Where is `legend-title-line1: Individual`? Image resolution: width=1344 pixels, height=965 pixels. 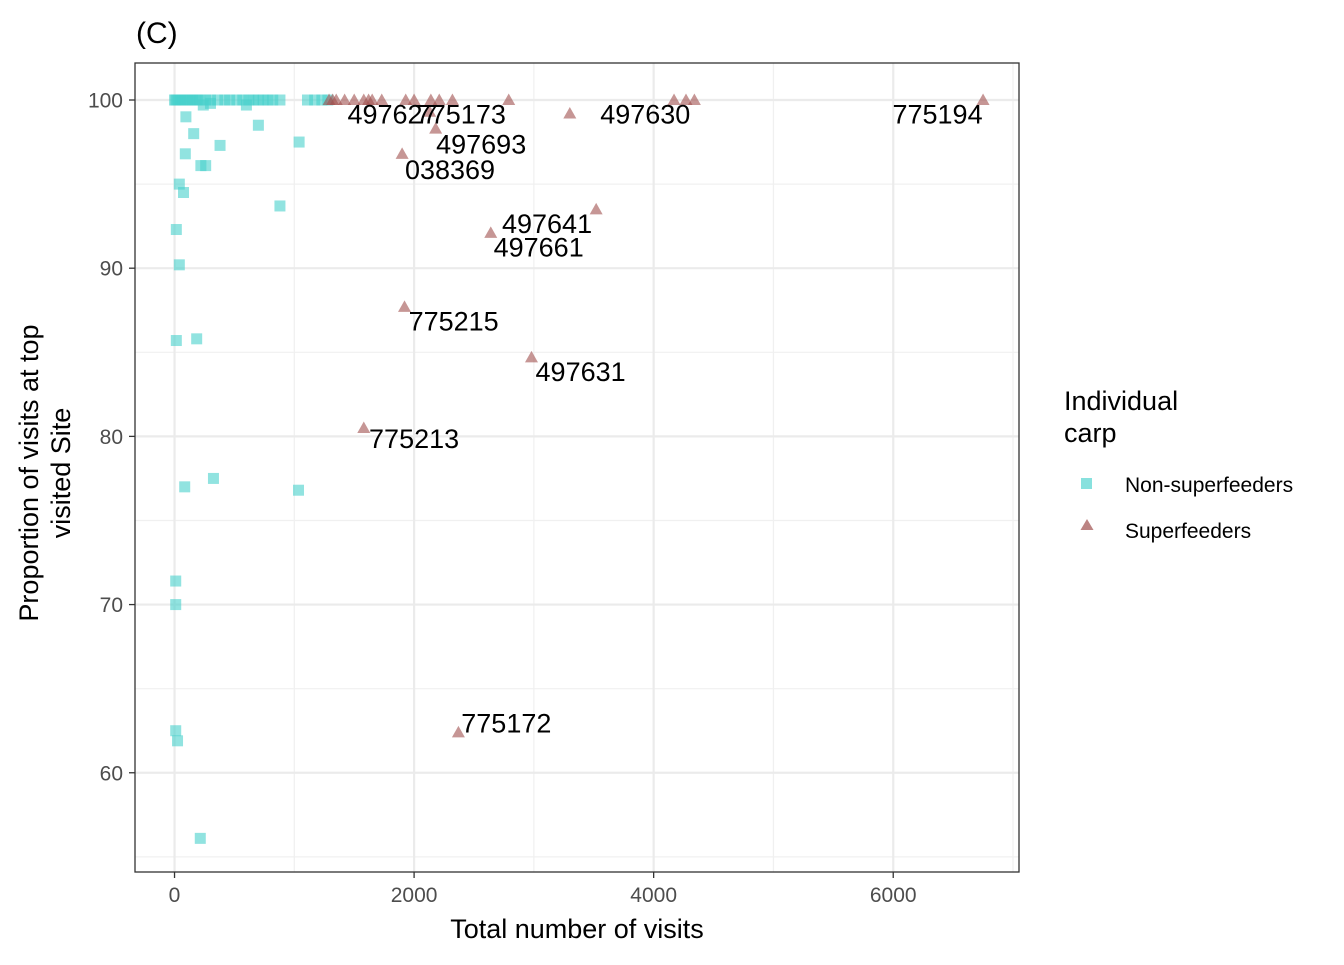
legend-title-line1: Individual is located at coordinates (1121, 401).